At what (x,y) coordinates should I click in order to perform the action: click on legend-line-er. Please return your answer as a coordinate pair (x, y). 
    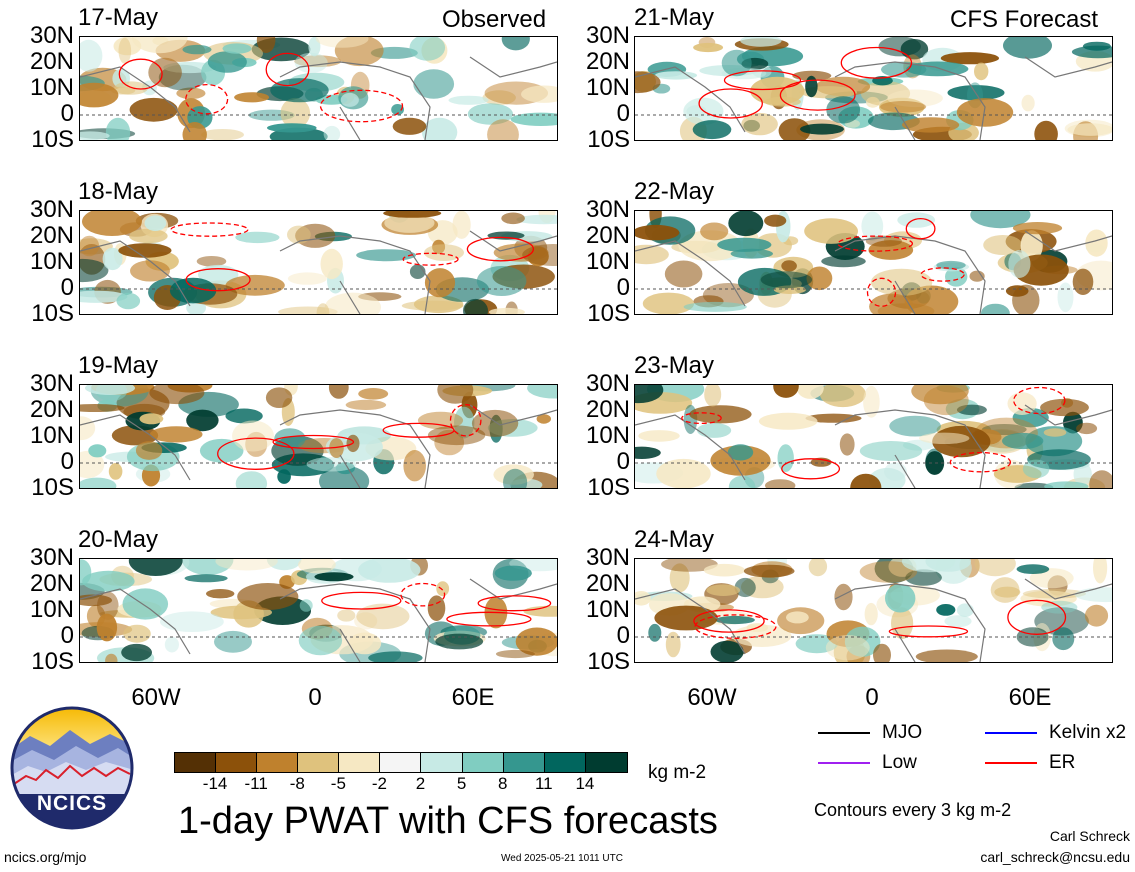
    Looking at the image, I should click on (1011, 762).